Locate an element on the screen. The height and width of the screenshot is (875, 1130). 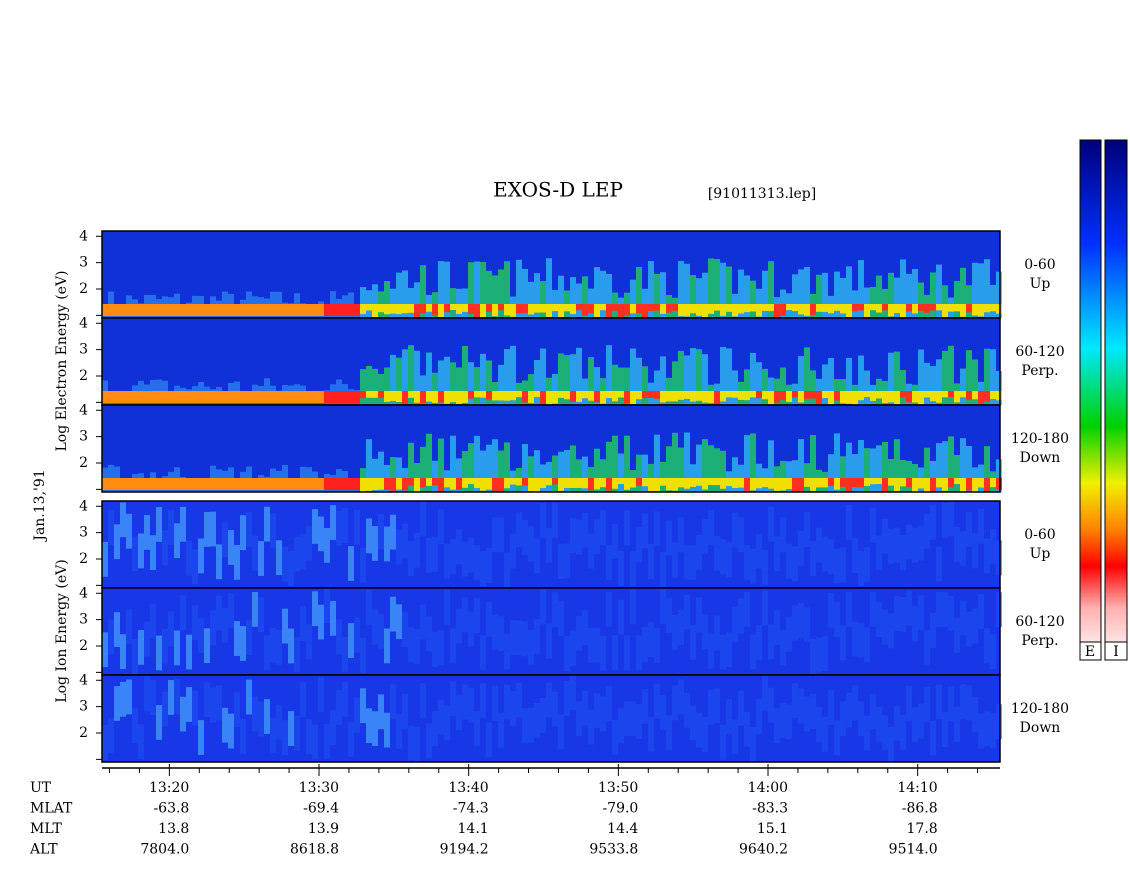
footer-value: 13.8 is located at coordinates (173, 829).